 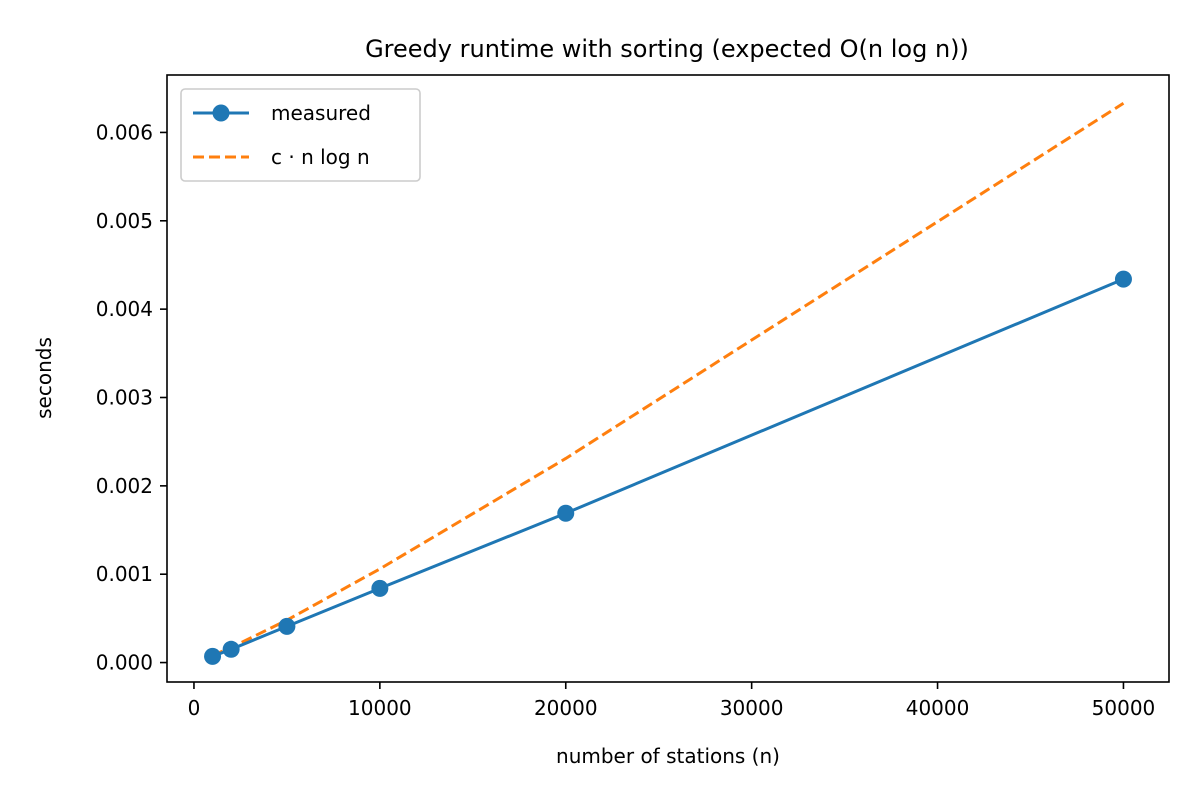 What do you see at coordinates (194, 708) in the screenshot?
I see `x-tick-label: 0` at bounding box center [194, 708].